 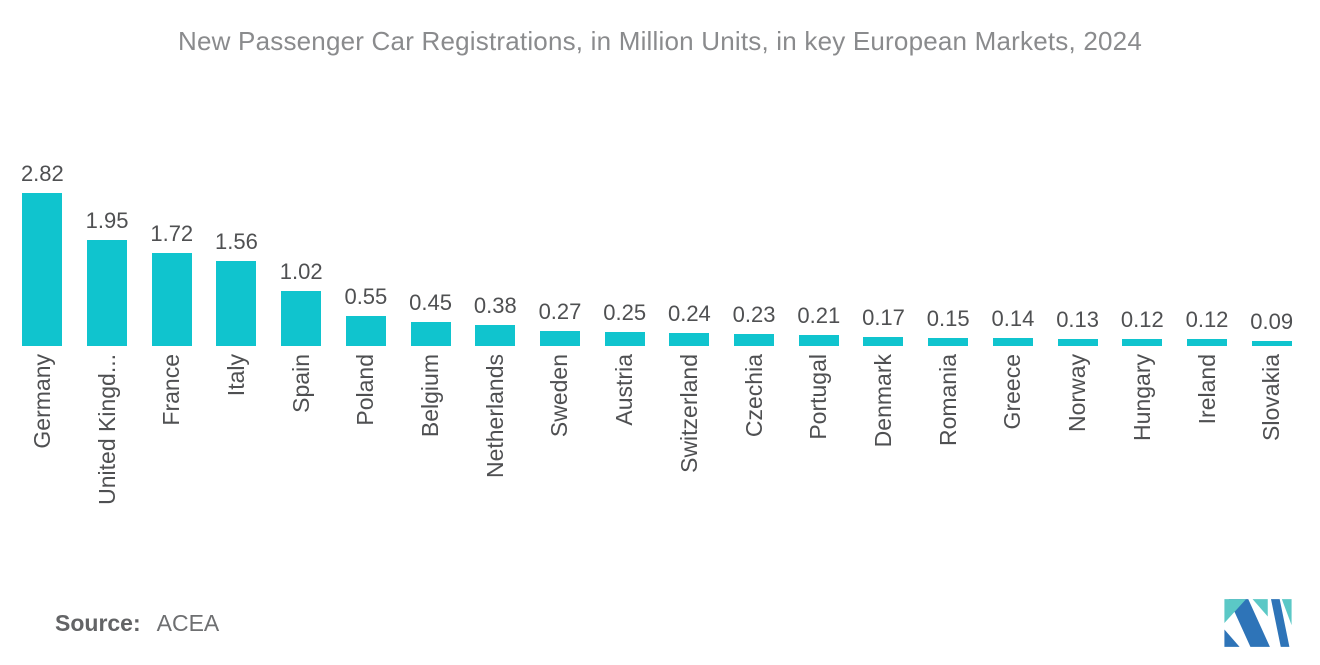 I want to click on bar-value-label: 1.72, so click(x=172, y=233).